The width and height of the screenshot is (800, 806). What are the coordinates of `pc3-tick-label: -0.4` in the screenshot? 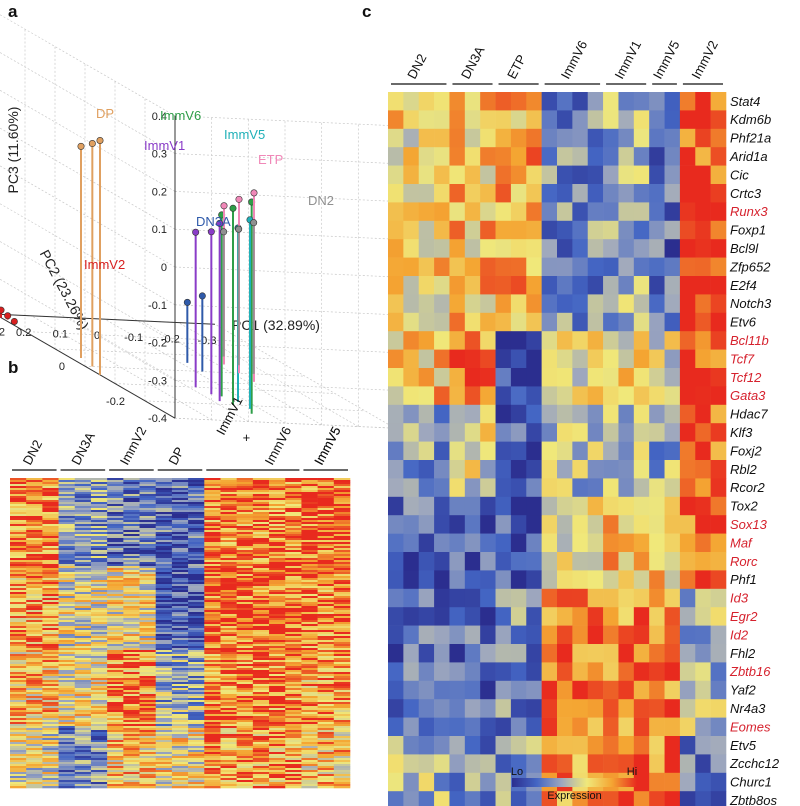 It's located at (157, 419).